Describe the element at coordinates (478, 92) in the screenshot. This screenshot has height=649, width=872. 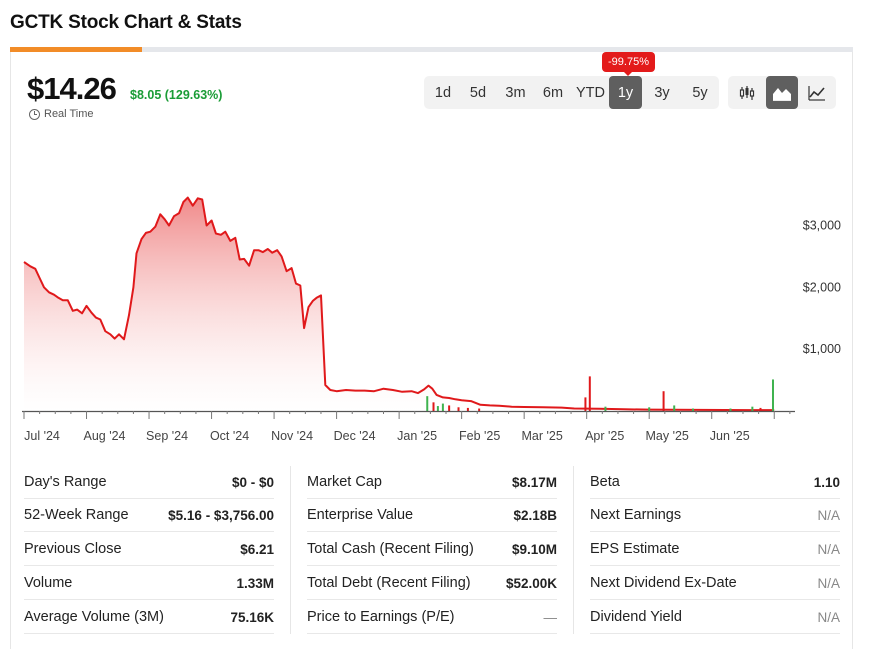
I see `range-5d-button: 5d` at that location.